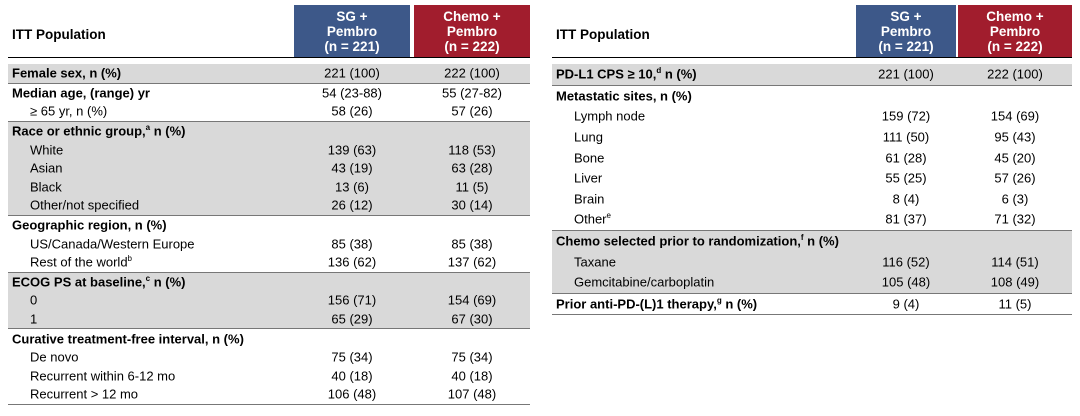 The image size is (1080, 416). What do you see at coordinates (148, 128) in the screenshot?
I see `footnote-marker: a` at bounding box center [148, 128].